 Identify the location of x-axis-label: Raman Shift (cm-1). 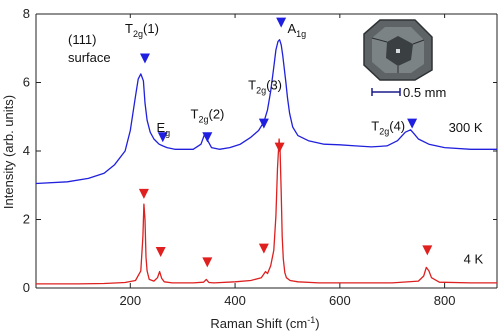
(264, 323).